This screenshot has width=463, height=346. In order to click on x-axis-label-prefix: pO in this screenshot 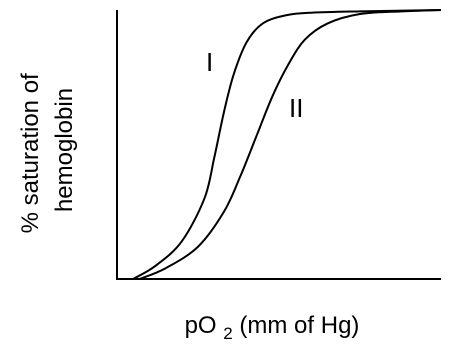, I will do `click(201, 325)`.